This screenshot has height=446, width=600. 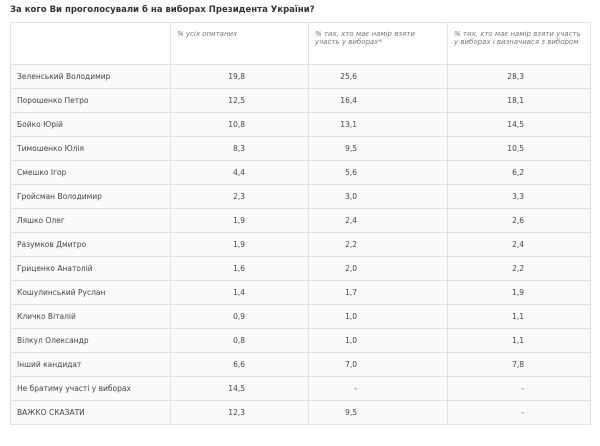 What do you see at coordinates (90, 364) in the screenshot?
I see `candidate-cell: Інший кандидат` at bounding box center [90, 364].